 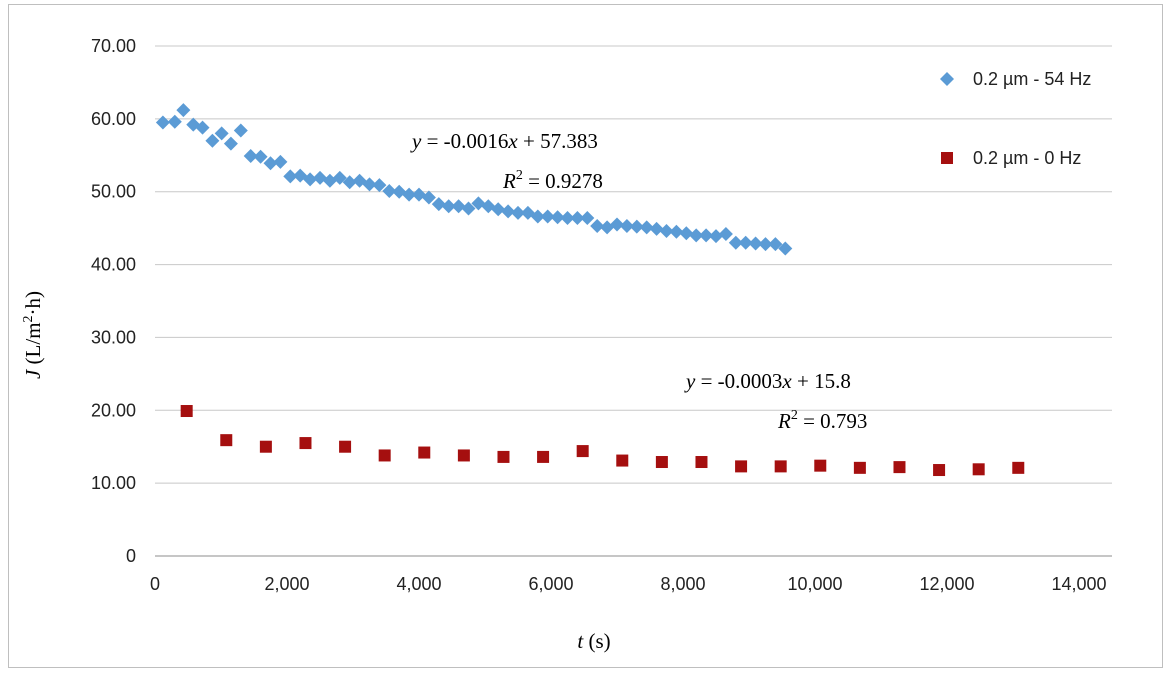 I want to click on x-tick-label: 8,000, so click(x=682, y=584).